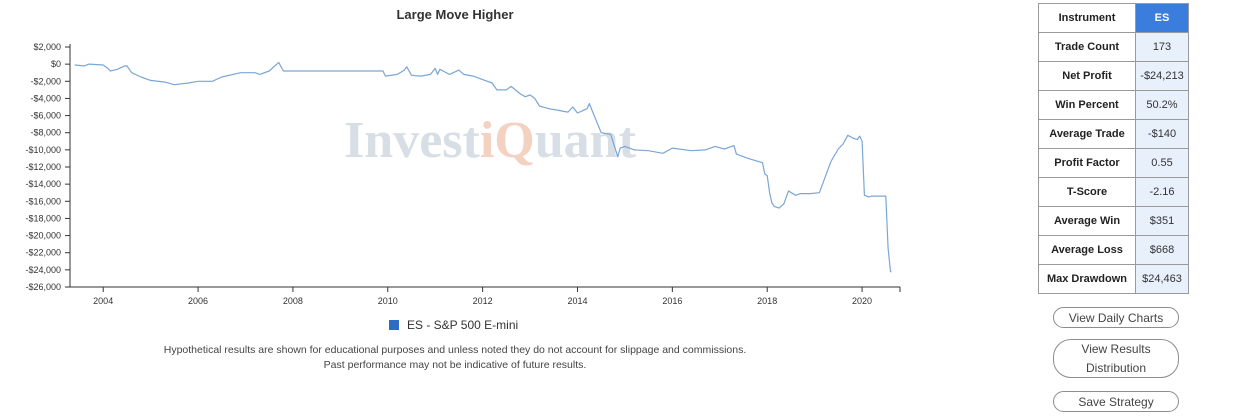  What do you see at coordinates (1162, 163) in the screenshot?
I see `stats-value: 0.55` at bounding box center [1162, 163].